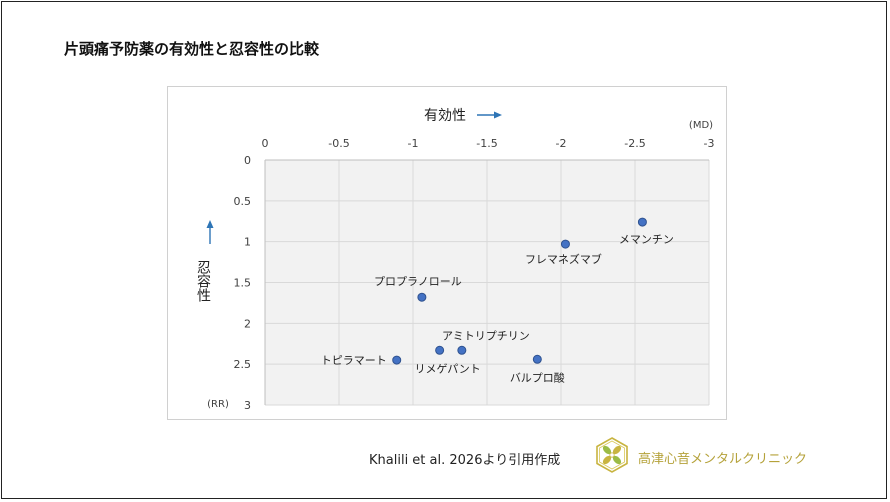 Image resolution: width=890 pixels, height=502 pixels. What do you see at coordinates (465, 460) in the screenshot?
I see `source-citation: Khalili et al. 2026より引用作成` at bounding box center [465, 460].